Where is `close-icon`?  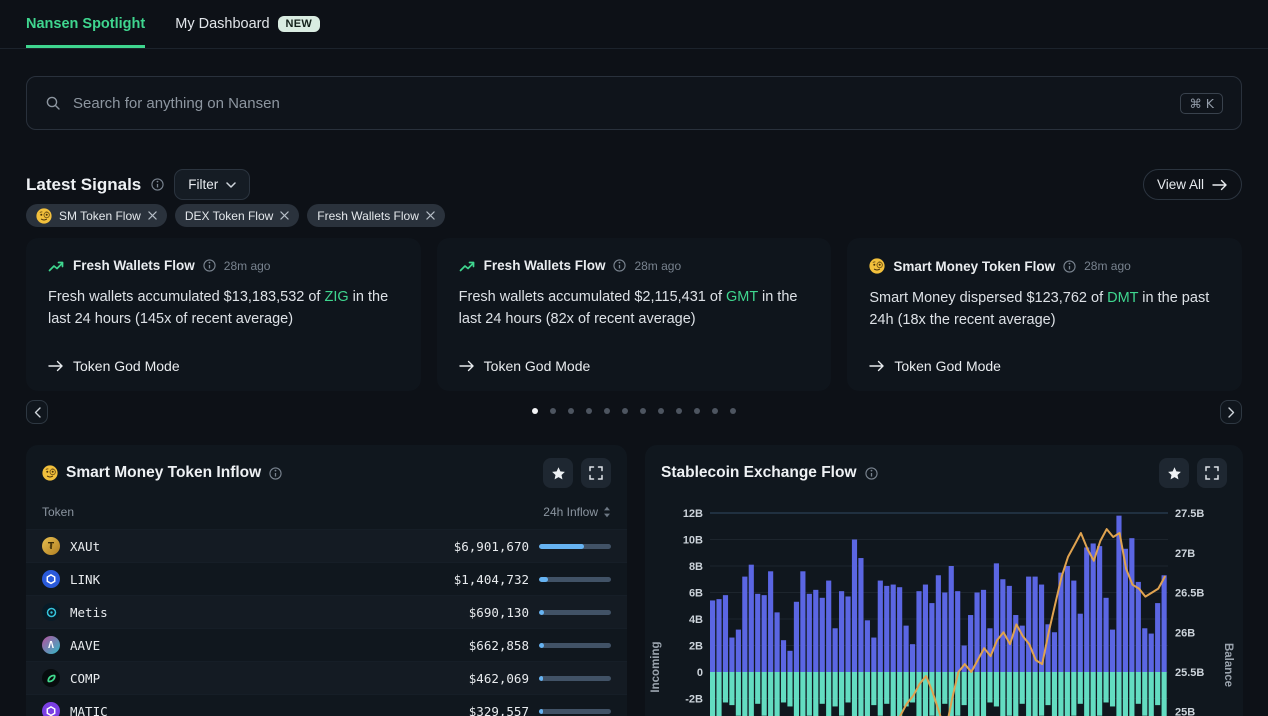 close-icon is located at coordinates (430, 215).